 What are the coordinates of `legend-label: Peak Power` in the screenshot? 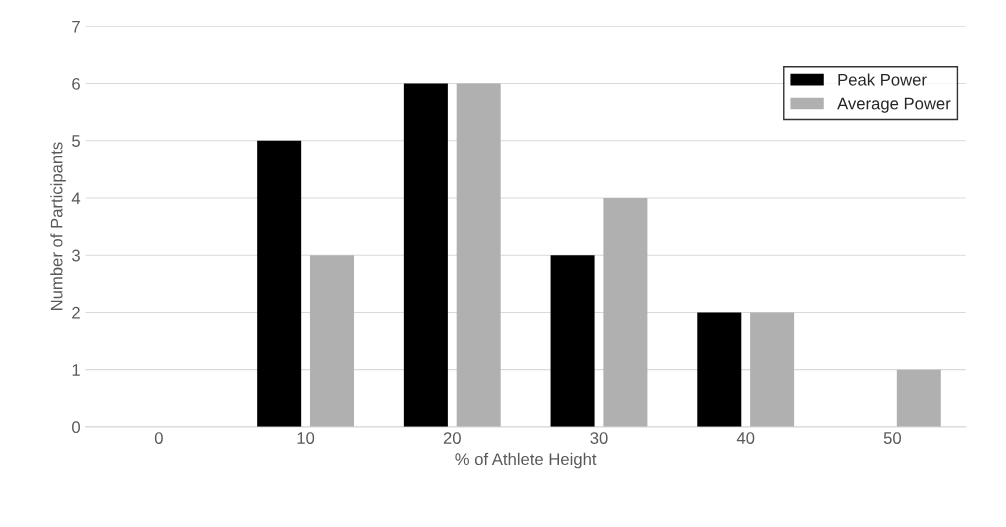 It's located at (882, 79).